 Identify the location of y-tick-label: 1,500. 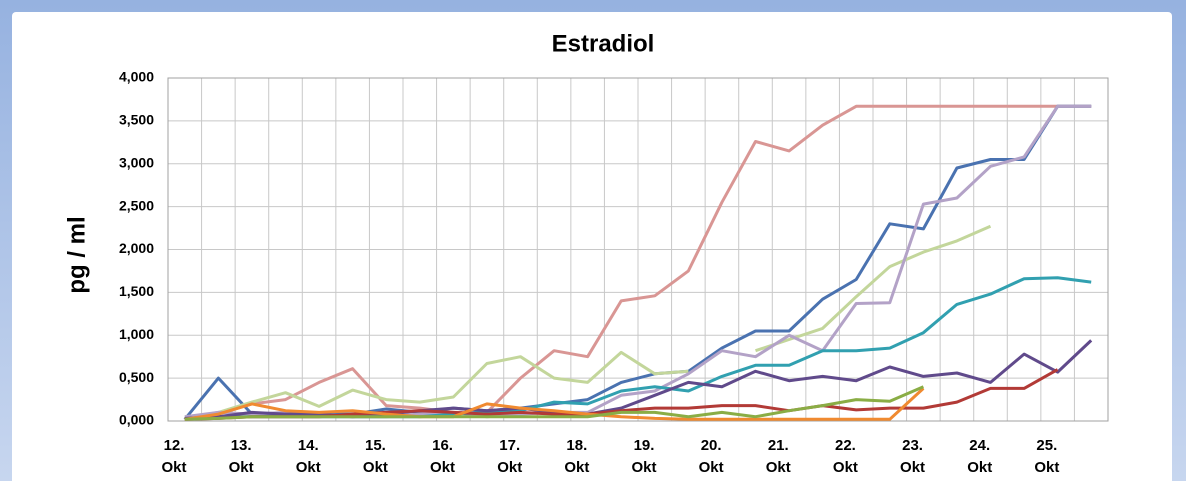
(136, 291).